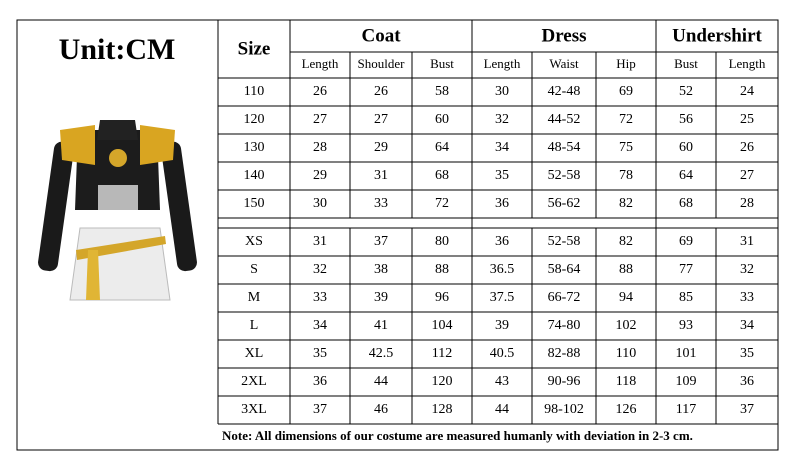 This screenshot has width=800, height=472. Describe the element at coordinates (626, 63) in the screenshot. I see `column-header: Hip` at that location.